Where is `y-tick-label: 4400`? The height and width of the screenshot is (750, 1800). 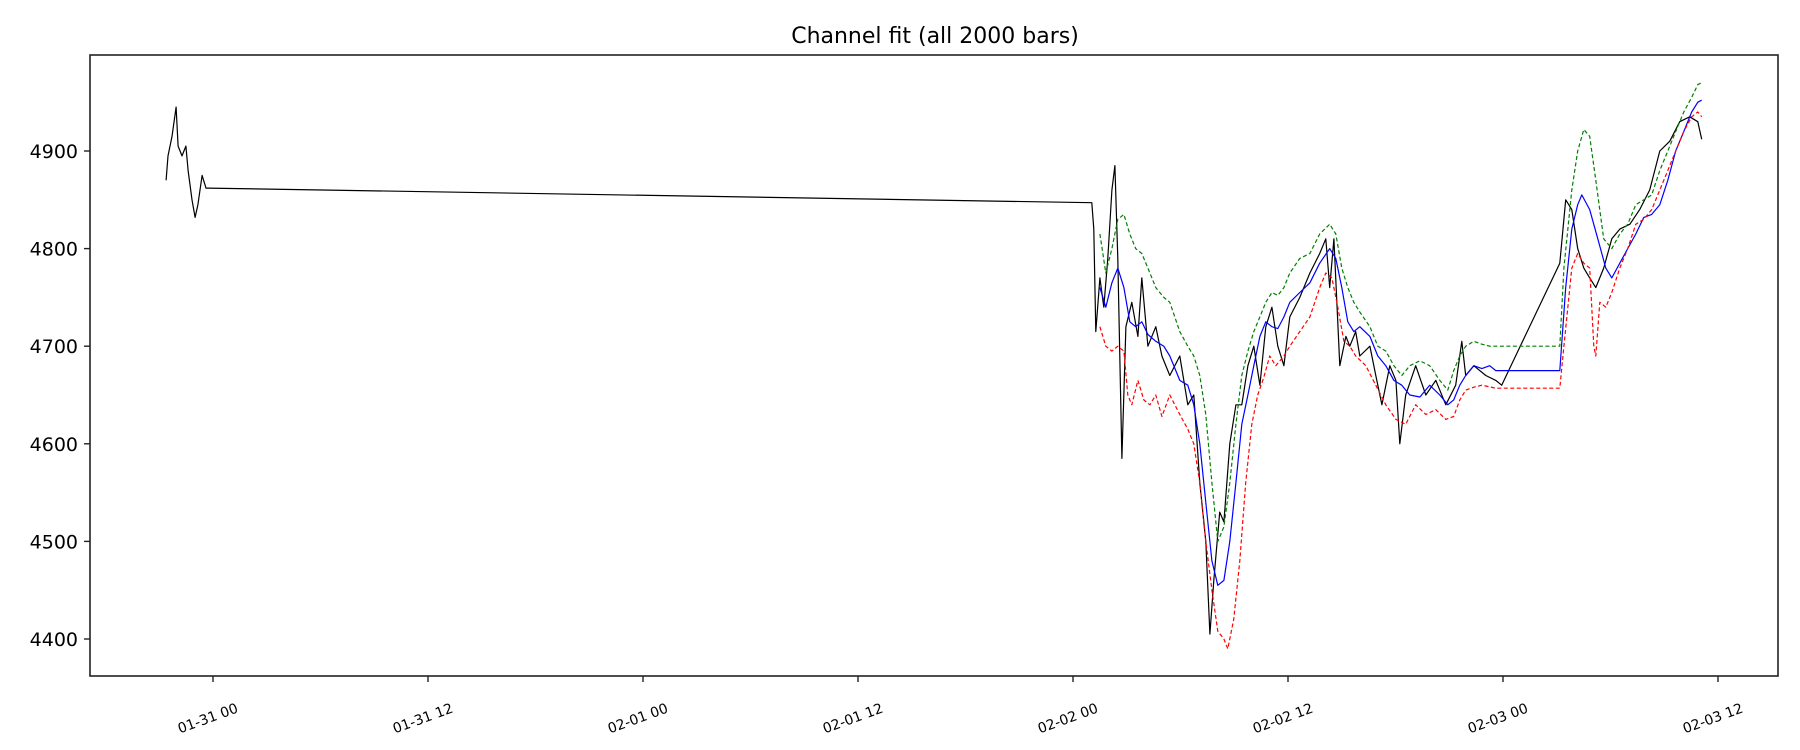
y-tick-label: 4400 is located at coordinates (54, 640).